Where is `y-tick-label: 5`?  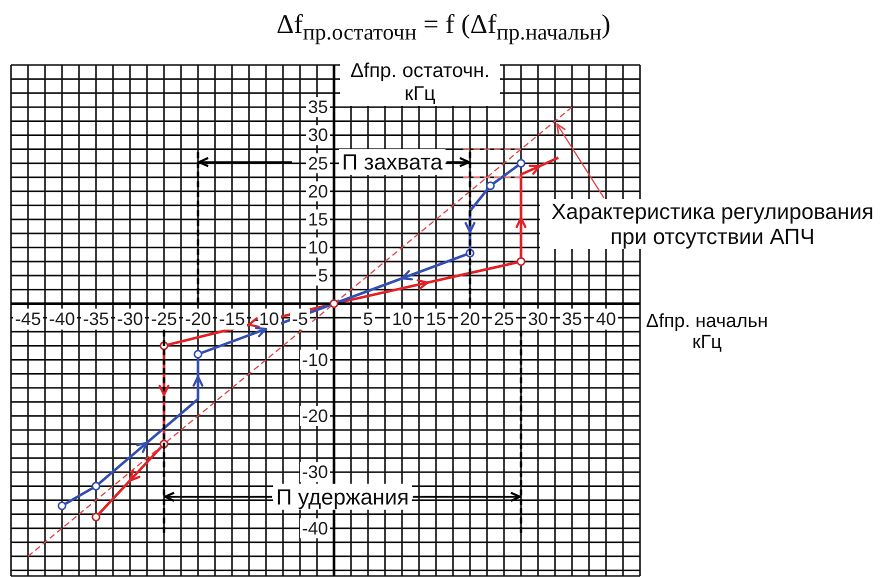
y-tick-label: 5 is located at coordinates (323, 276).